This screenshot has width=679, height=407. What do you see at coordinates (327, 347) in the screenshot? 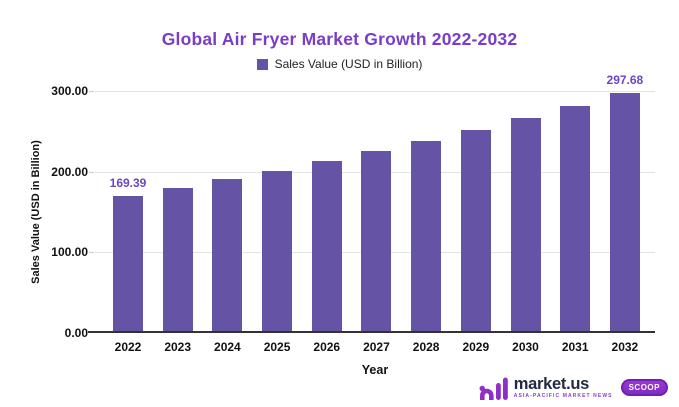
I see `x-tick-label: 2026` at bounding box center [327, 347].